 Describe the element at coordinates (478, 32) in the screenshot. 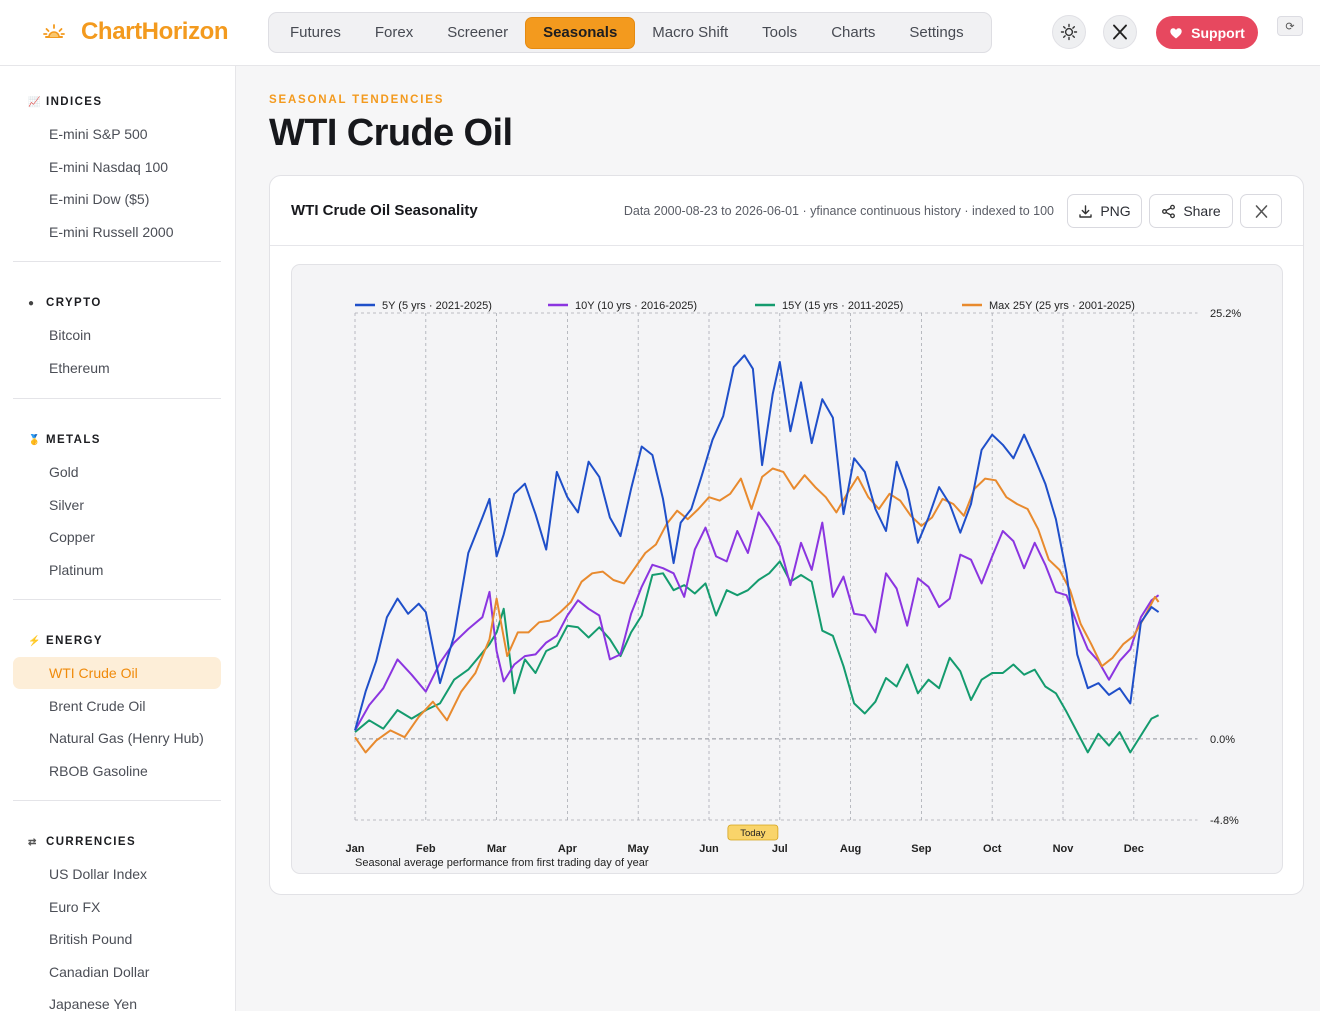

I see `nav-screener: Screener` at that location.